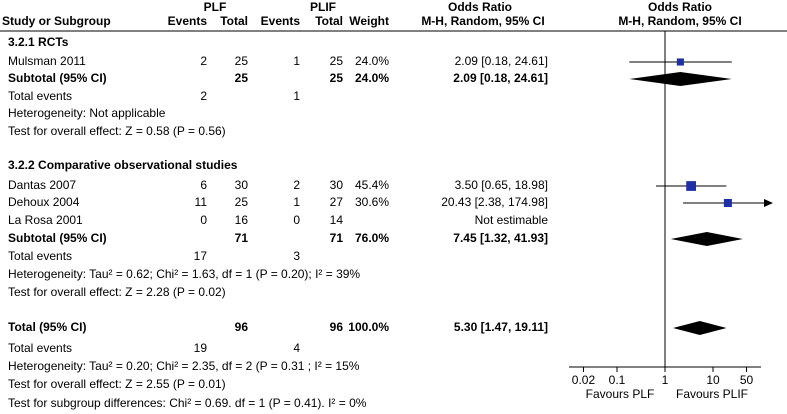  I want to click on cell: 3.50 [0.65, 18.98], so click(501, 185).